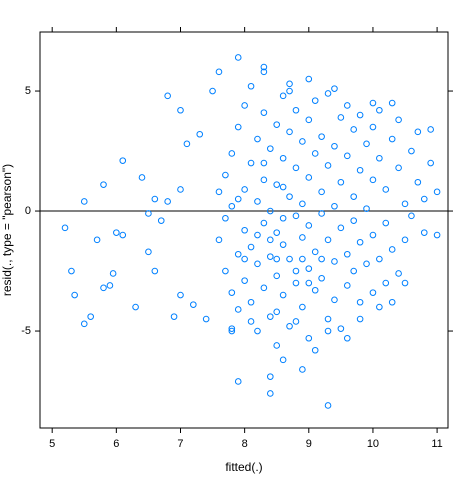 The width and height of the screenshot is (474, 482). Describe the element at coordinates (243, 467) in the screenshot. I see `x-axis-label: fitted(.)` at that location.